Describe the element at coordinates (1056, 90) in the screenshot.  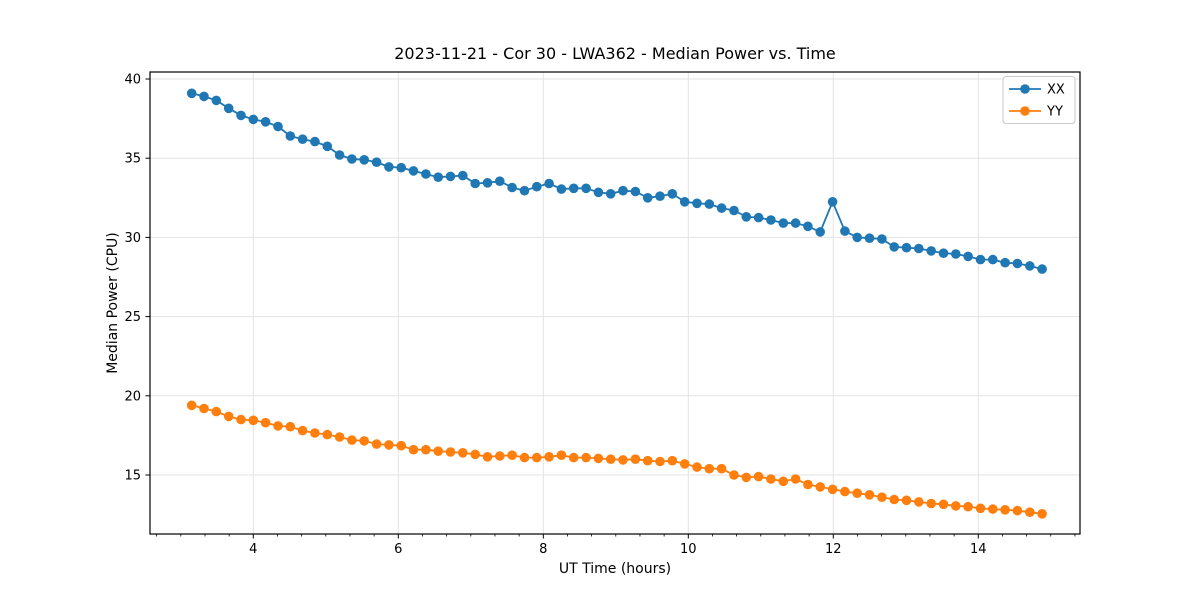
I see `legend-label: XX` at that location.